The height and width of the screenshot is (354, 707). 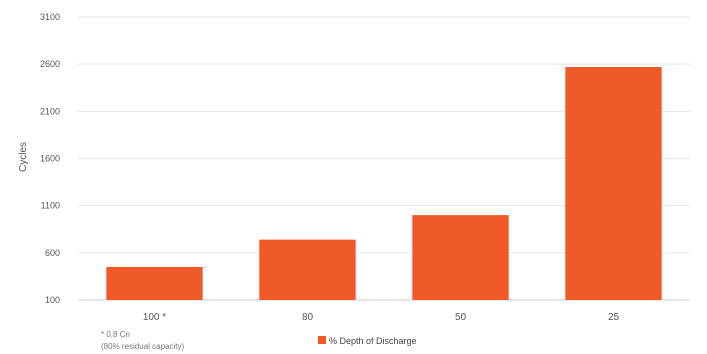 I want to click on legend-label: % Depth of Discharge, so click(x=373, y=341).